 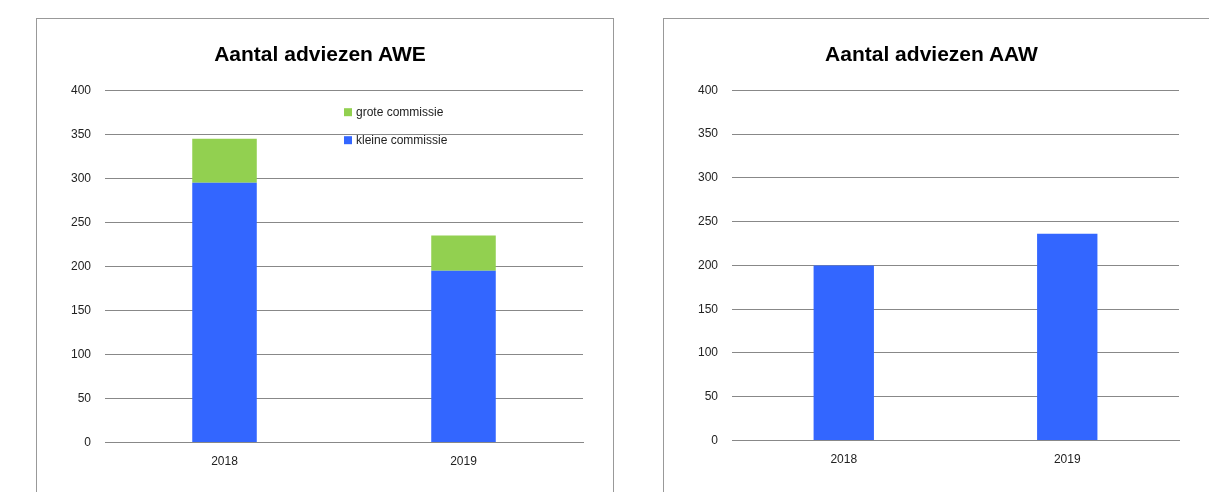 I want to click on chart-title: Aantal adviezen AWE, so click(x=320, y=54).